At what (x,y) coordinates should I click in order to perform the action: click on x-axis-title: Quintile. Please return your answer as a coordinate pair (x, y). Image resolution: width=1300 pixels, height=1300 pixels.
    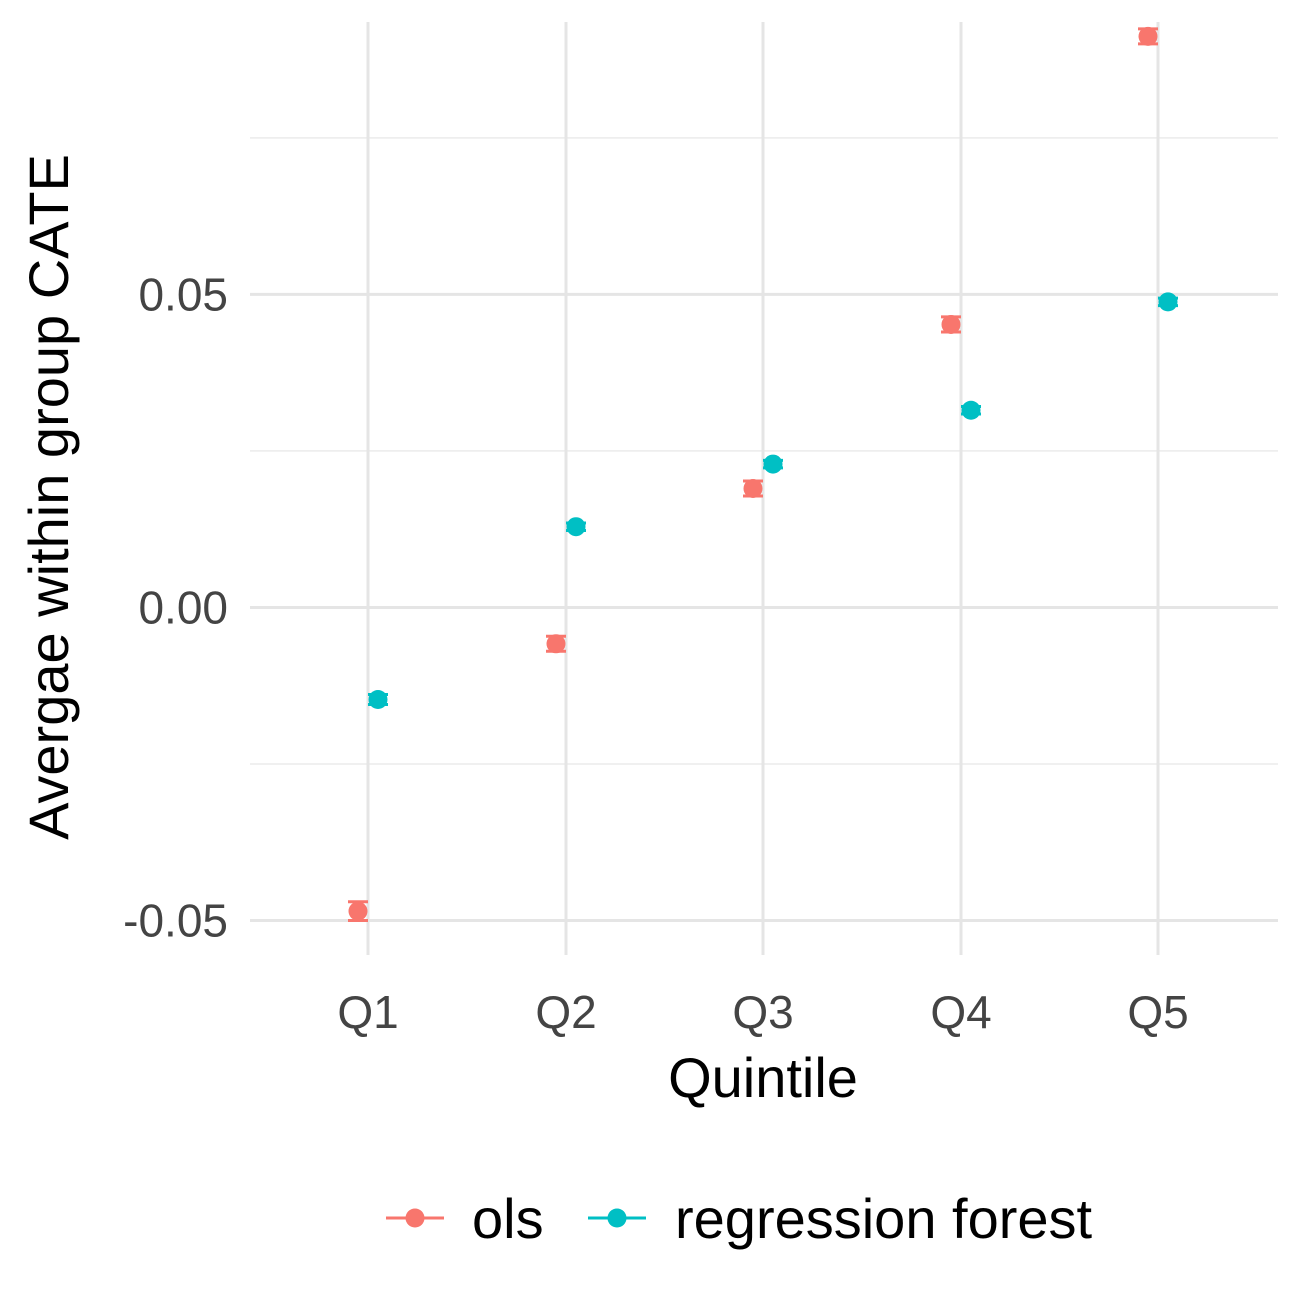
    Looking at the image, I should click on (763, 1077).